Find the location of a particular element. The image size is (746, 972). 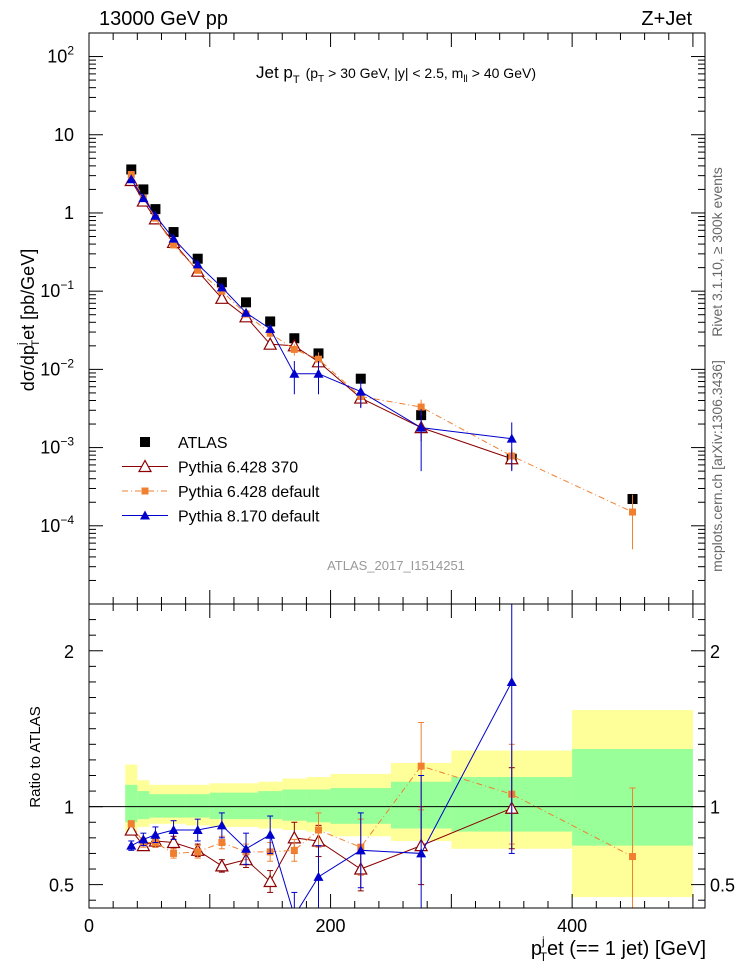

legend-pythia-8-170-default-label: Pythia 8.170 default is located at coordinates (249, 517).